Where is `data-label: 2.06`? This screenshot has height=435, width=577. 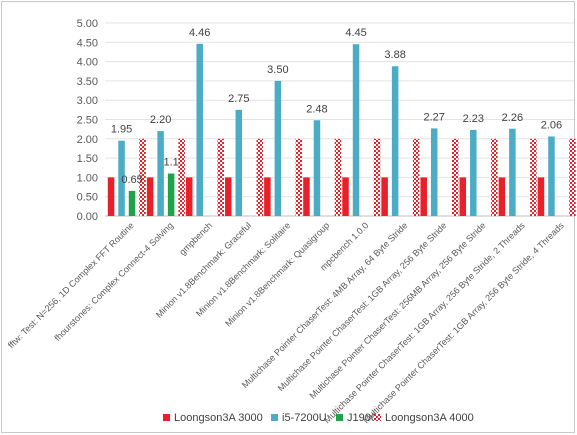 data-label: 2.06 is located at coordinates (551, 125).